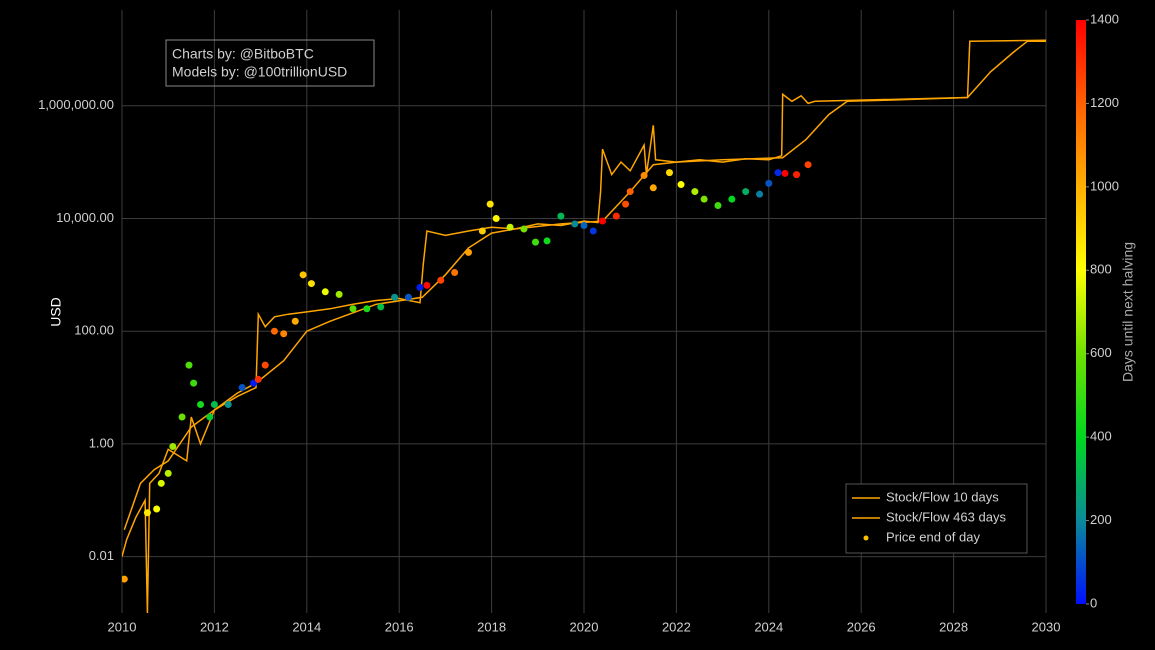 Image resolution: width=1155 pixels, height=650 pixels. Describe the element at coordinates (399, 626) in the screenshot. I see `x-tick-label: 2016` at that location.